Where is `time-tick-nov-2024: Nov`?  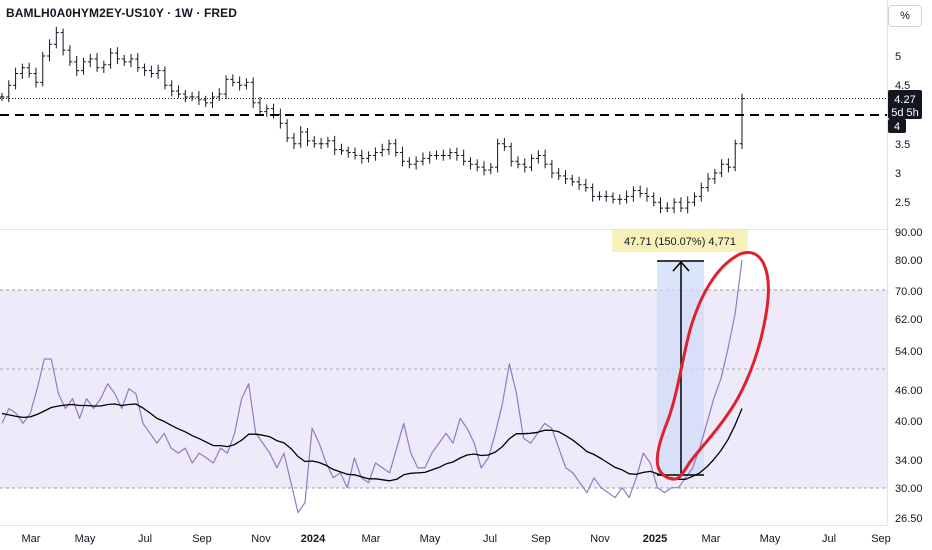 time-tick-nov-2024: Nov is located at coordinates (600, 539).